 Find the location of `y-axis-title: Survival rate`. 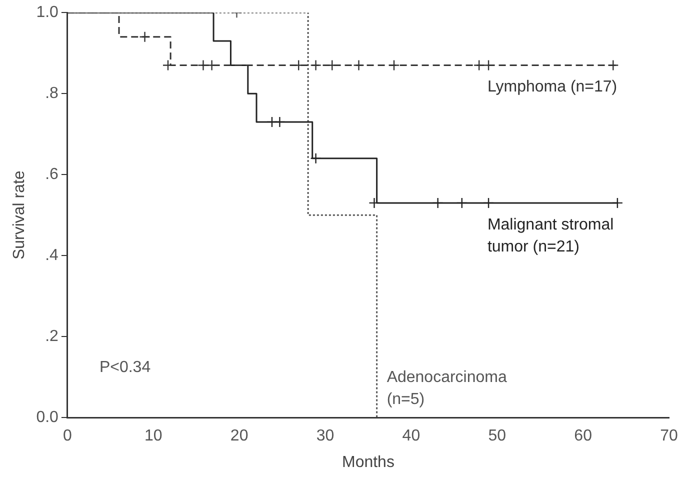

y-axis-title: Survival rate is located at coordinates (19, 215).